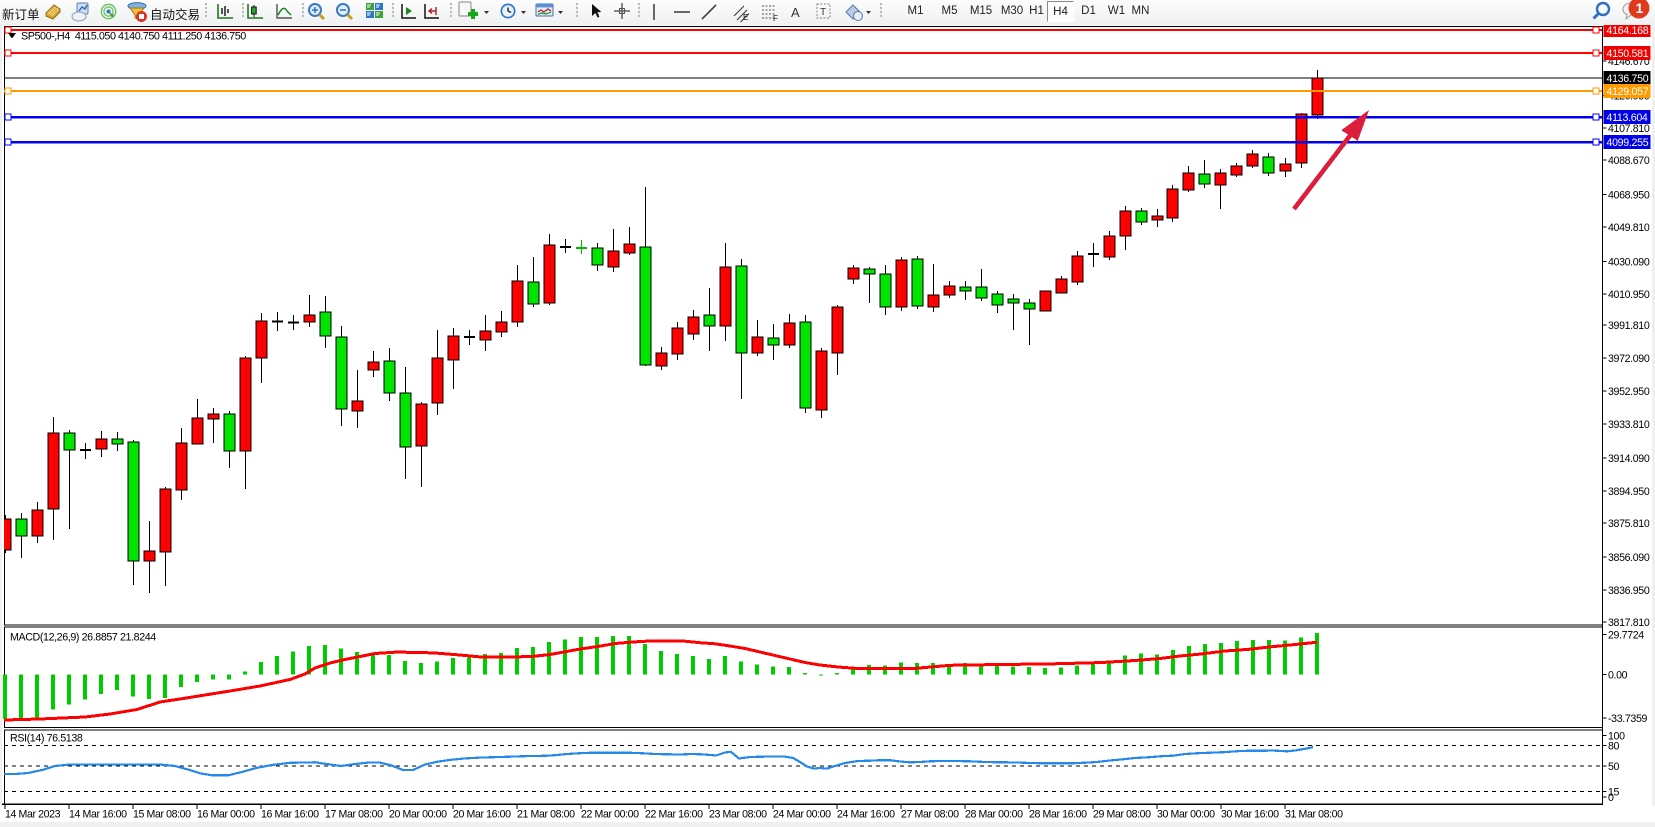  I want to click on svg-text: T, so click(823, 12).